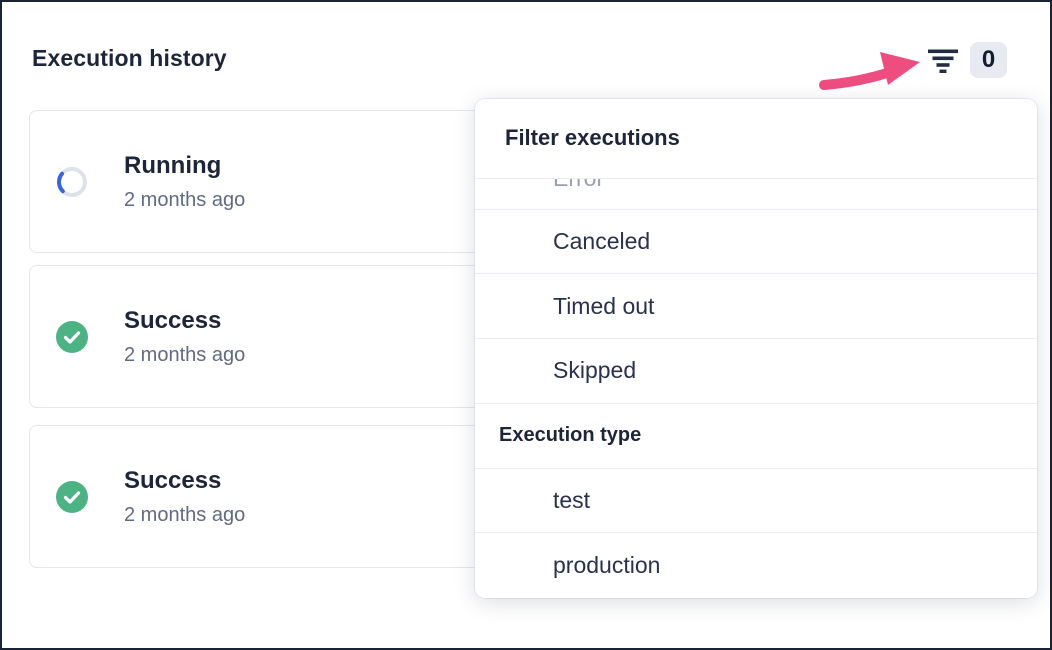 This screenshot has height=650, width=1052. I want to click on dropdown-title: Filter executions, so click(756, 139).